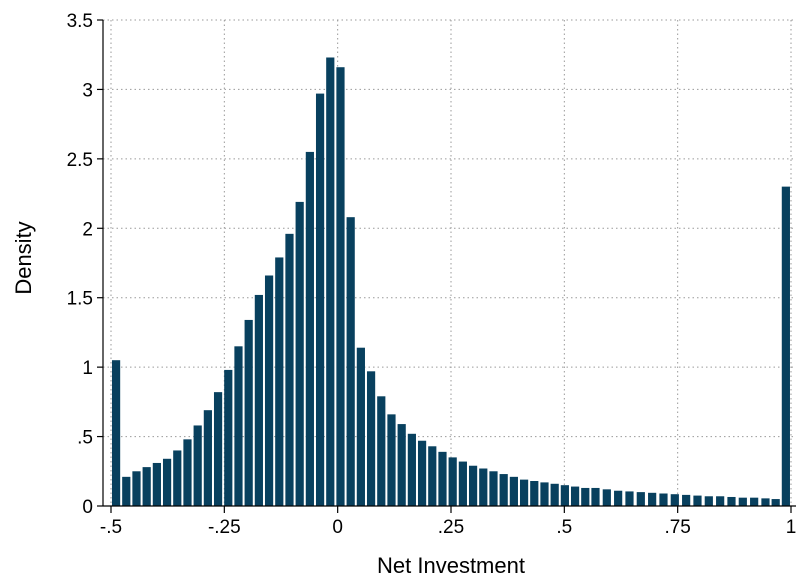 This screenshot has width=799, height=581. I want to click on x-tick-label: .25, so click(451, 527).